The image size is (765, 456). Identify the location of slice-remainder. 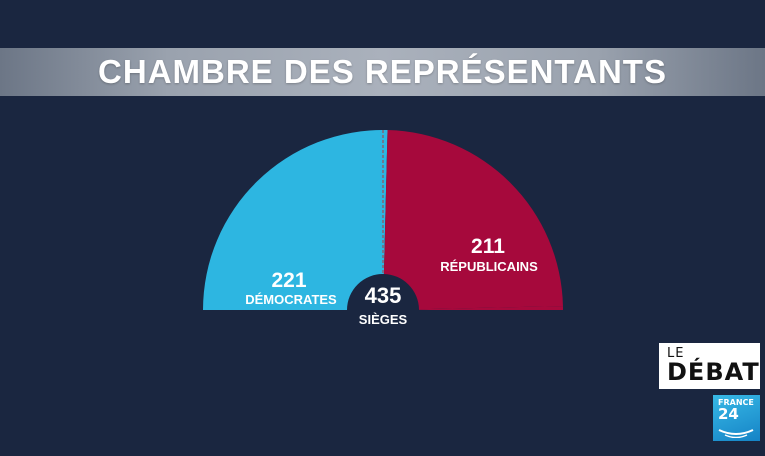
(490, 308).